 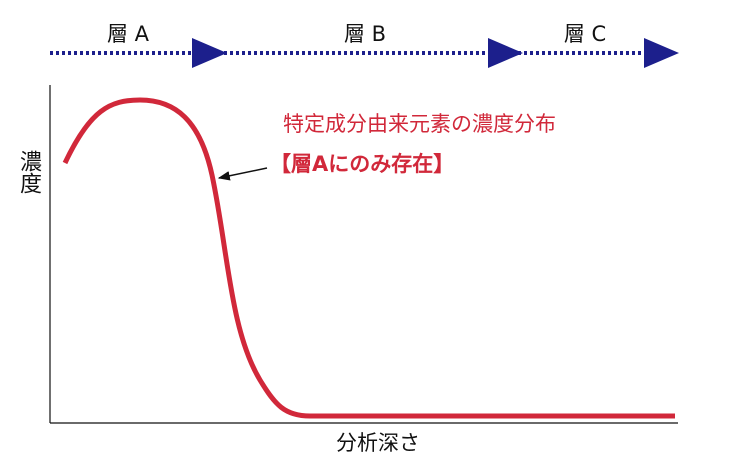 I want to click on annotation-note: 【層Aにのみ存在】, so click(x=362, y=164).